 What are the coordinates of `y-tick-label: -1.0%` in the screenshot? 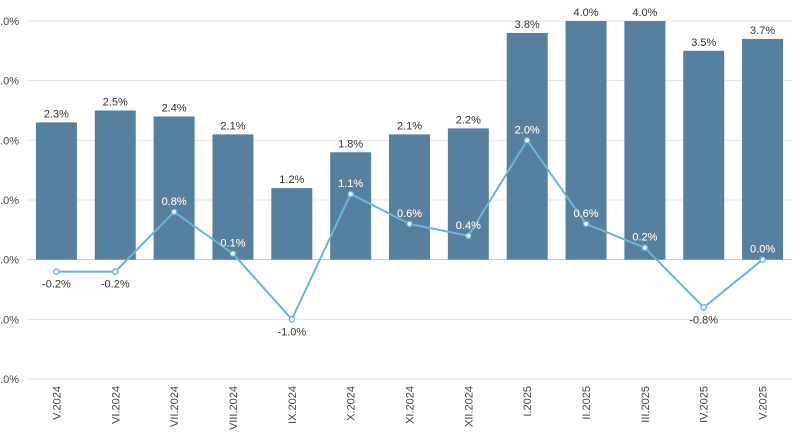 It's located at (9, 320).